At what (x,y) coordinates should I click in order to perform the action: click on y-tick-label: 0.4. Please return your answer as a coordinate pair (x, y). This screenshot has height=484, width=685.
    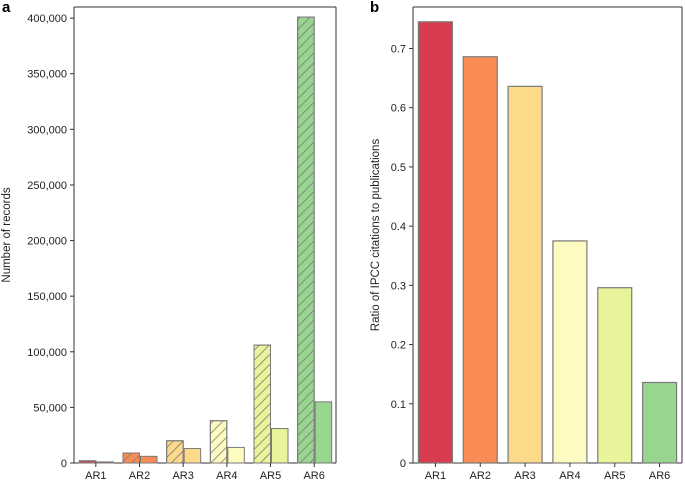
    Looking at the image, I should click on (398, 227).